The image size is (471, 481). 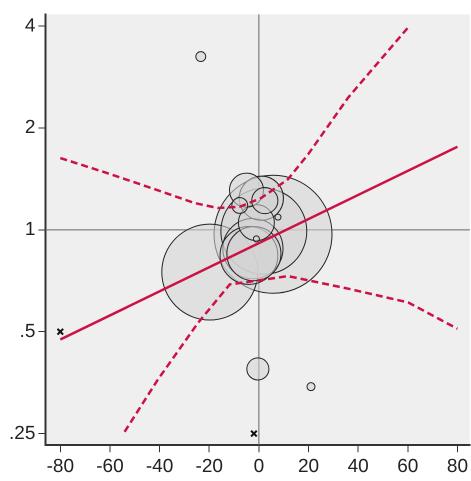 What do you see at coordinates (309, 466) in the screenshot?
I see `x-tick-label: 20` at bounding box center [309, 466].